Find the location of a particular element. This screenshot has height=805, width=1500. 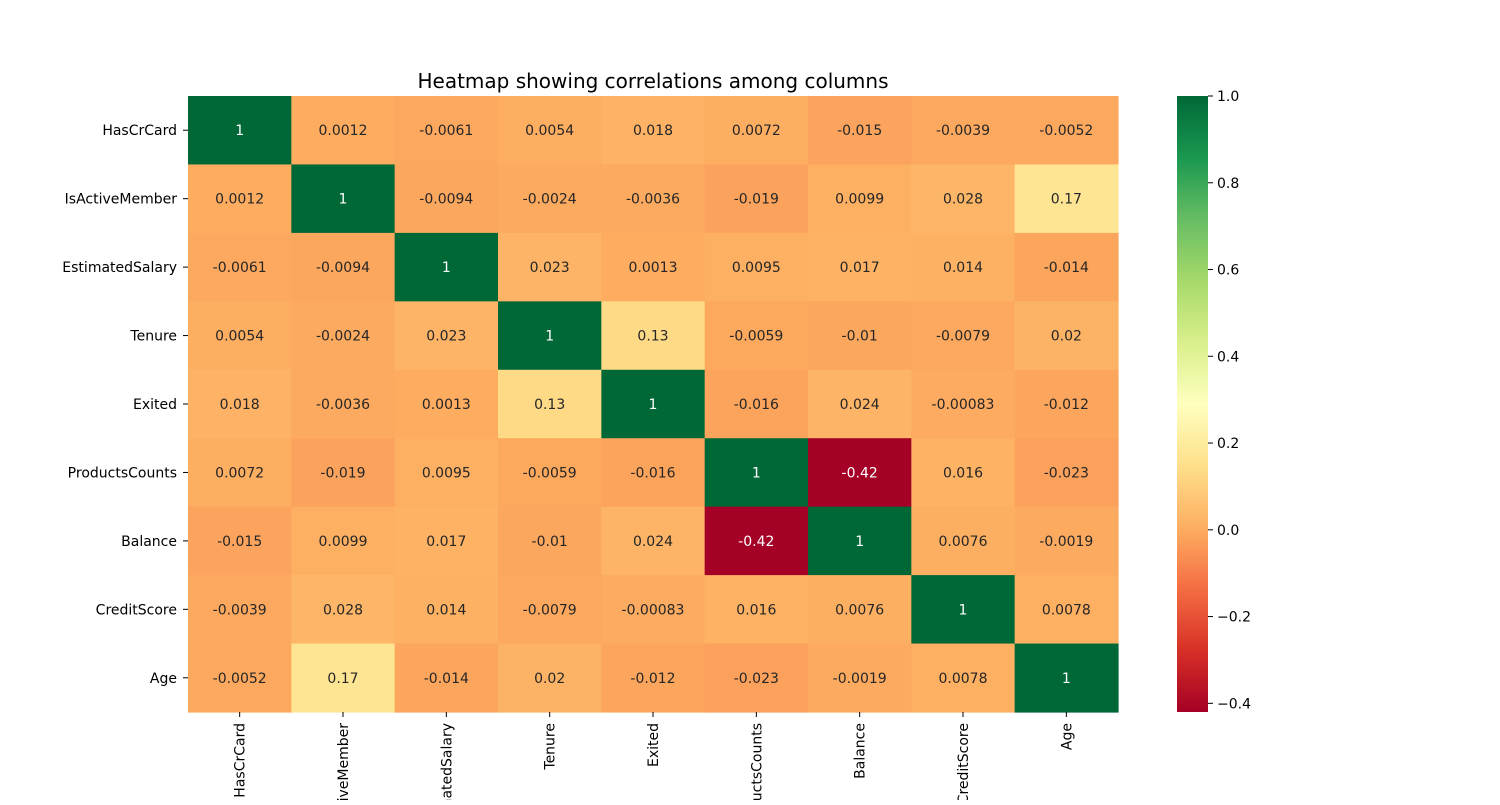

cell-annotation: -0.0061 is located at coordinates (240, 268).